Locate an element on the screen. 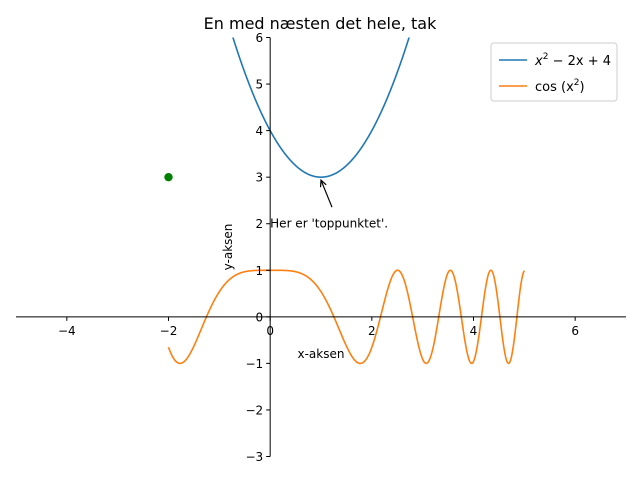 The image size is (640, 484). y-tick-label-4: 1 is located at coordinates (260, 271).